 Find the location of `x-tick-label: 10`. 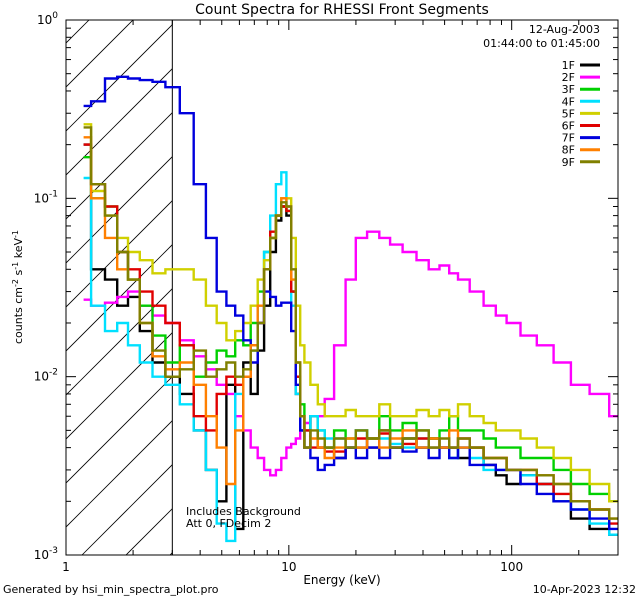

x-tick-label: 10 is located at coordinates (288, 567).